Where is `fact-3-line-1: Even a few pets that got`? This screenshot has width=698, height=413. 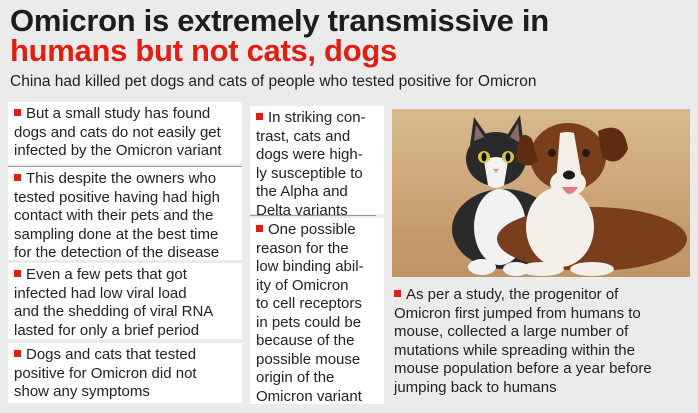
fact-3-line-1: Even a few pets that got is located at coordinates (106, 274).